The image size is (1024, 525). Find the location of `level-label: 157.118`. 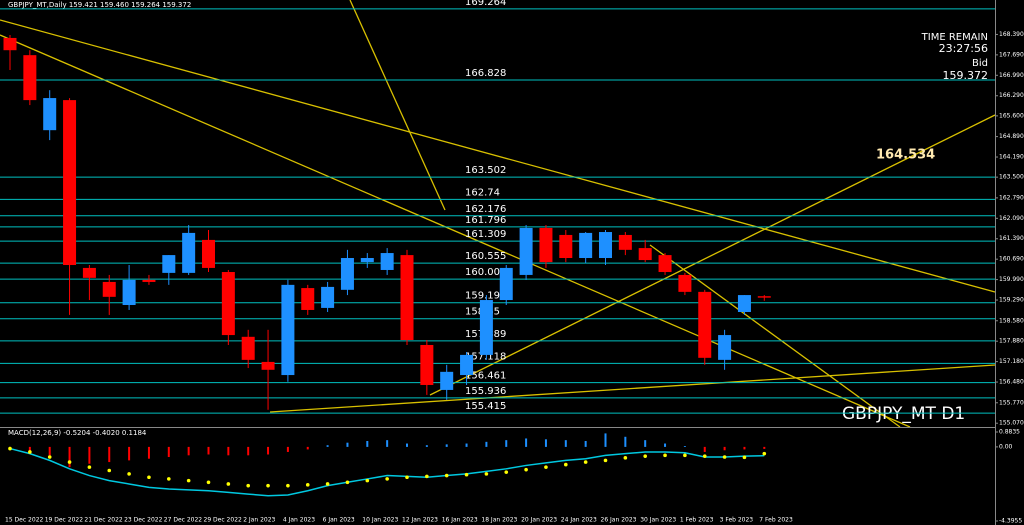

level-label: 157.118 is located at coordinates (485, 356).